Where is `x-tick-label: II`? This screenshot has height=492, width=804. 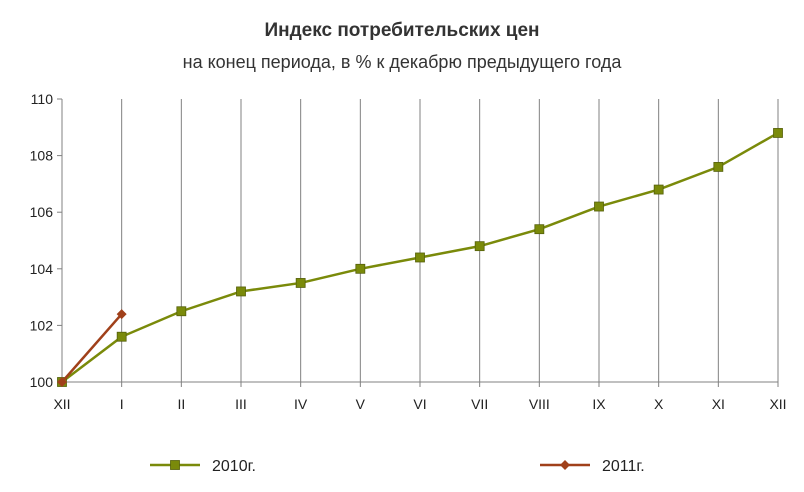
x-tick-label: II is located at coordinates (181, 404).